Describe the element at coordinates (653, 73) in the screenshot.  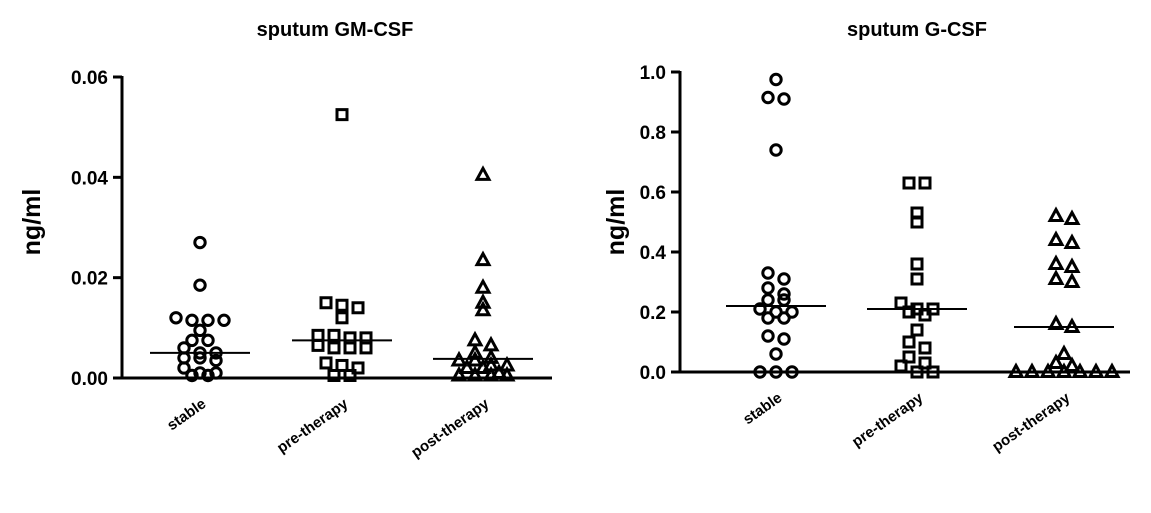
I see `y-tick-label: 1.0` at that location.